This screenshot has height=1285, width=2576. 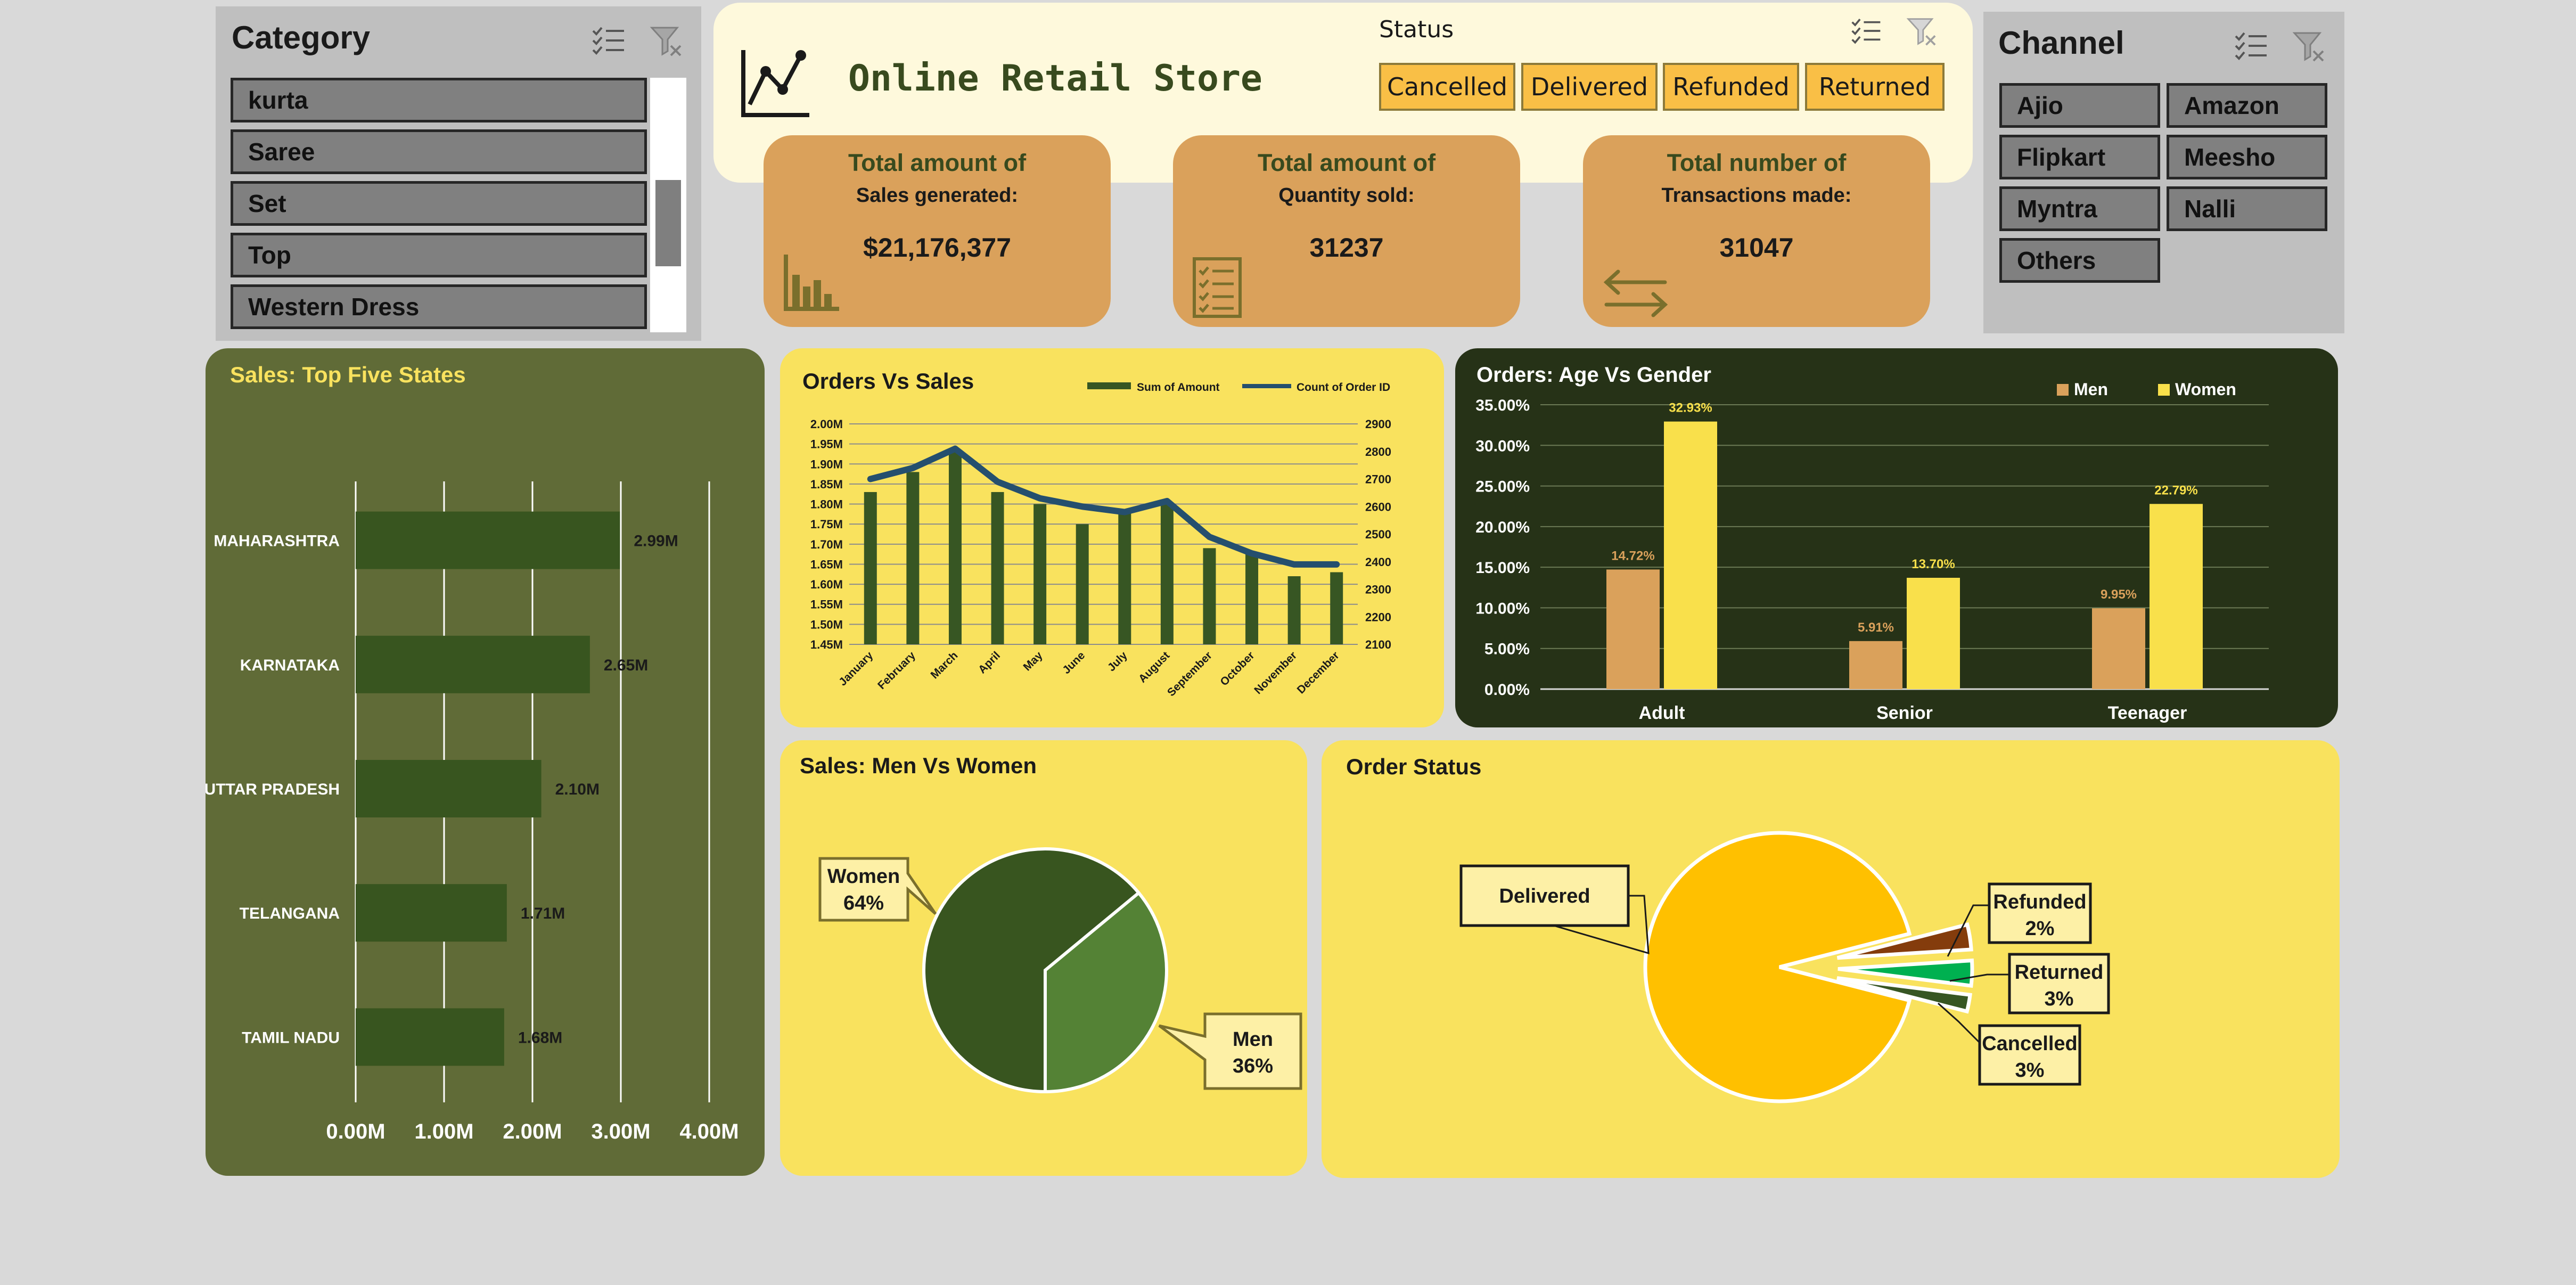 What do you see at coordinates (1502, 527) in the screenshot?
I see `y-tick-label: 20.00%` at bounding box center [1502, 527].